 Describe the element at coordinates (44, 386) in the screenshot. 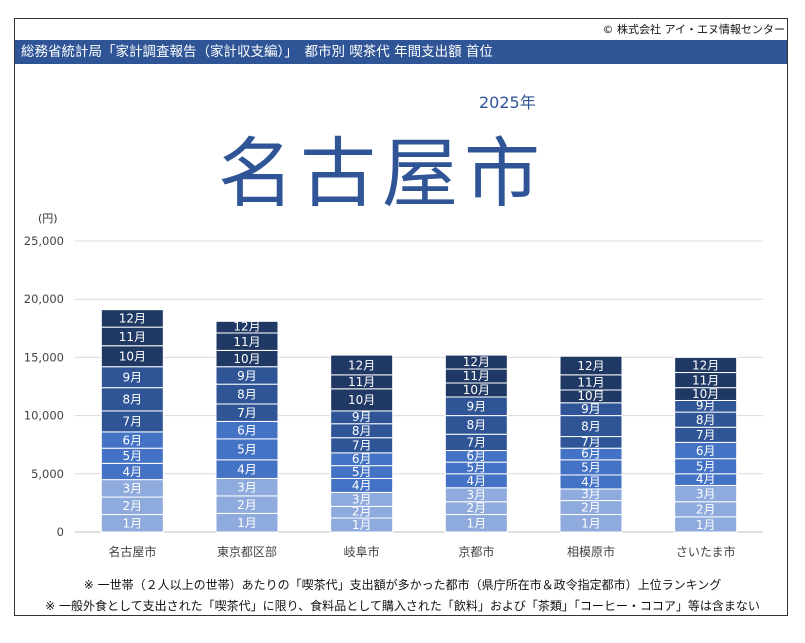

I see `y-axis-ticks: 0 5,000 10,000 15,000 20,000 25,000` at that location.